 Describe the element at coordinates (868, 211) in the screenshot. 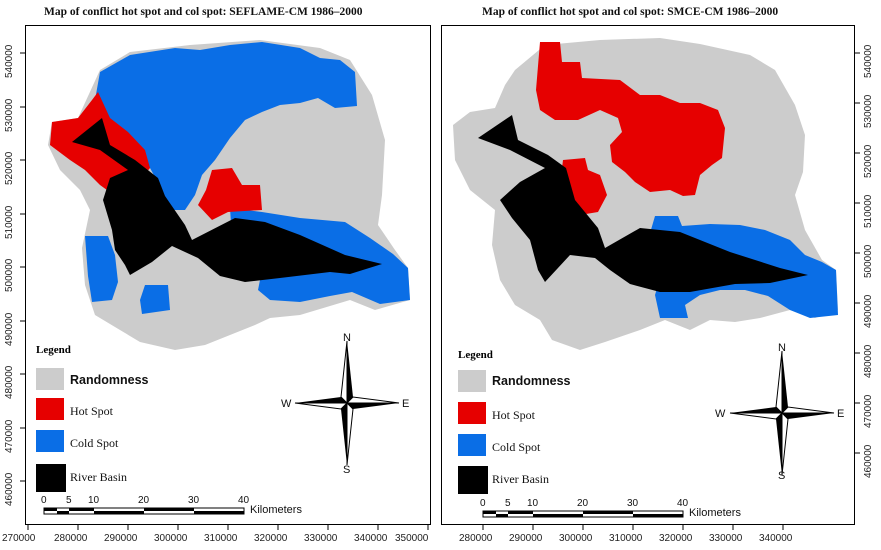

I see `right-y-label: 510000` at that location.